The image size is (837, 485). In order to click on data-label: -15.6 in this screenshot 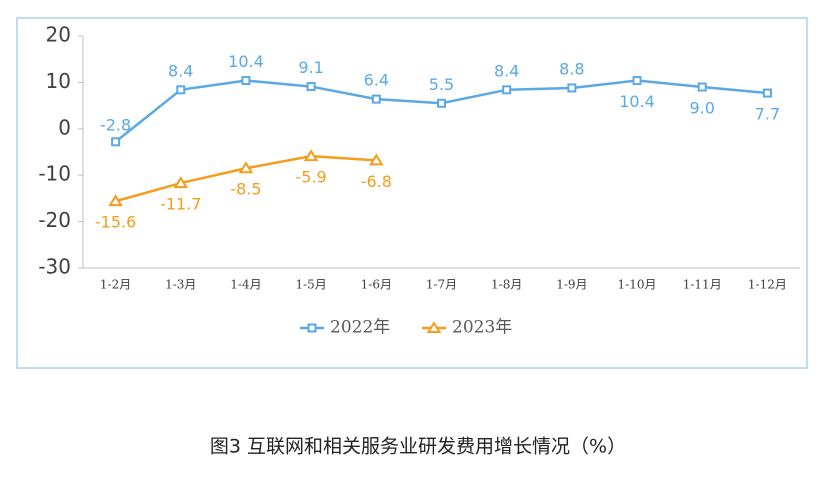, I will do `click(115, 222)`.